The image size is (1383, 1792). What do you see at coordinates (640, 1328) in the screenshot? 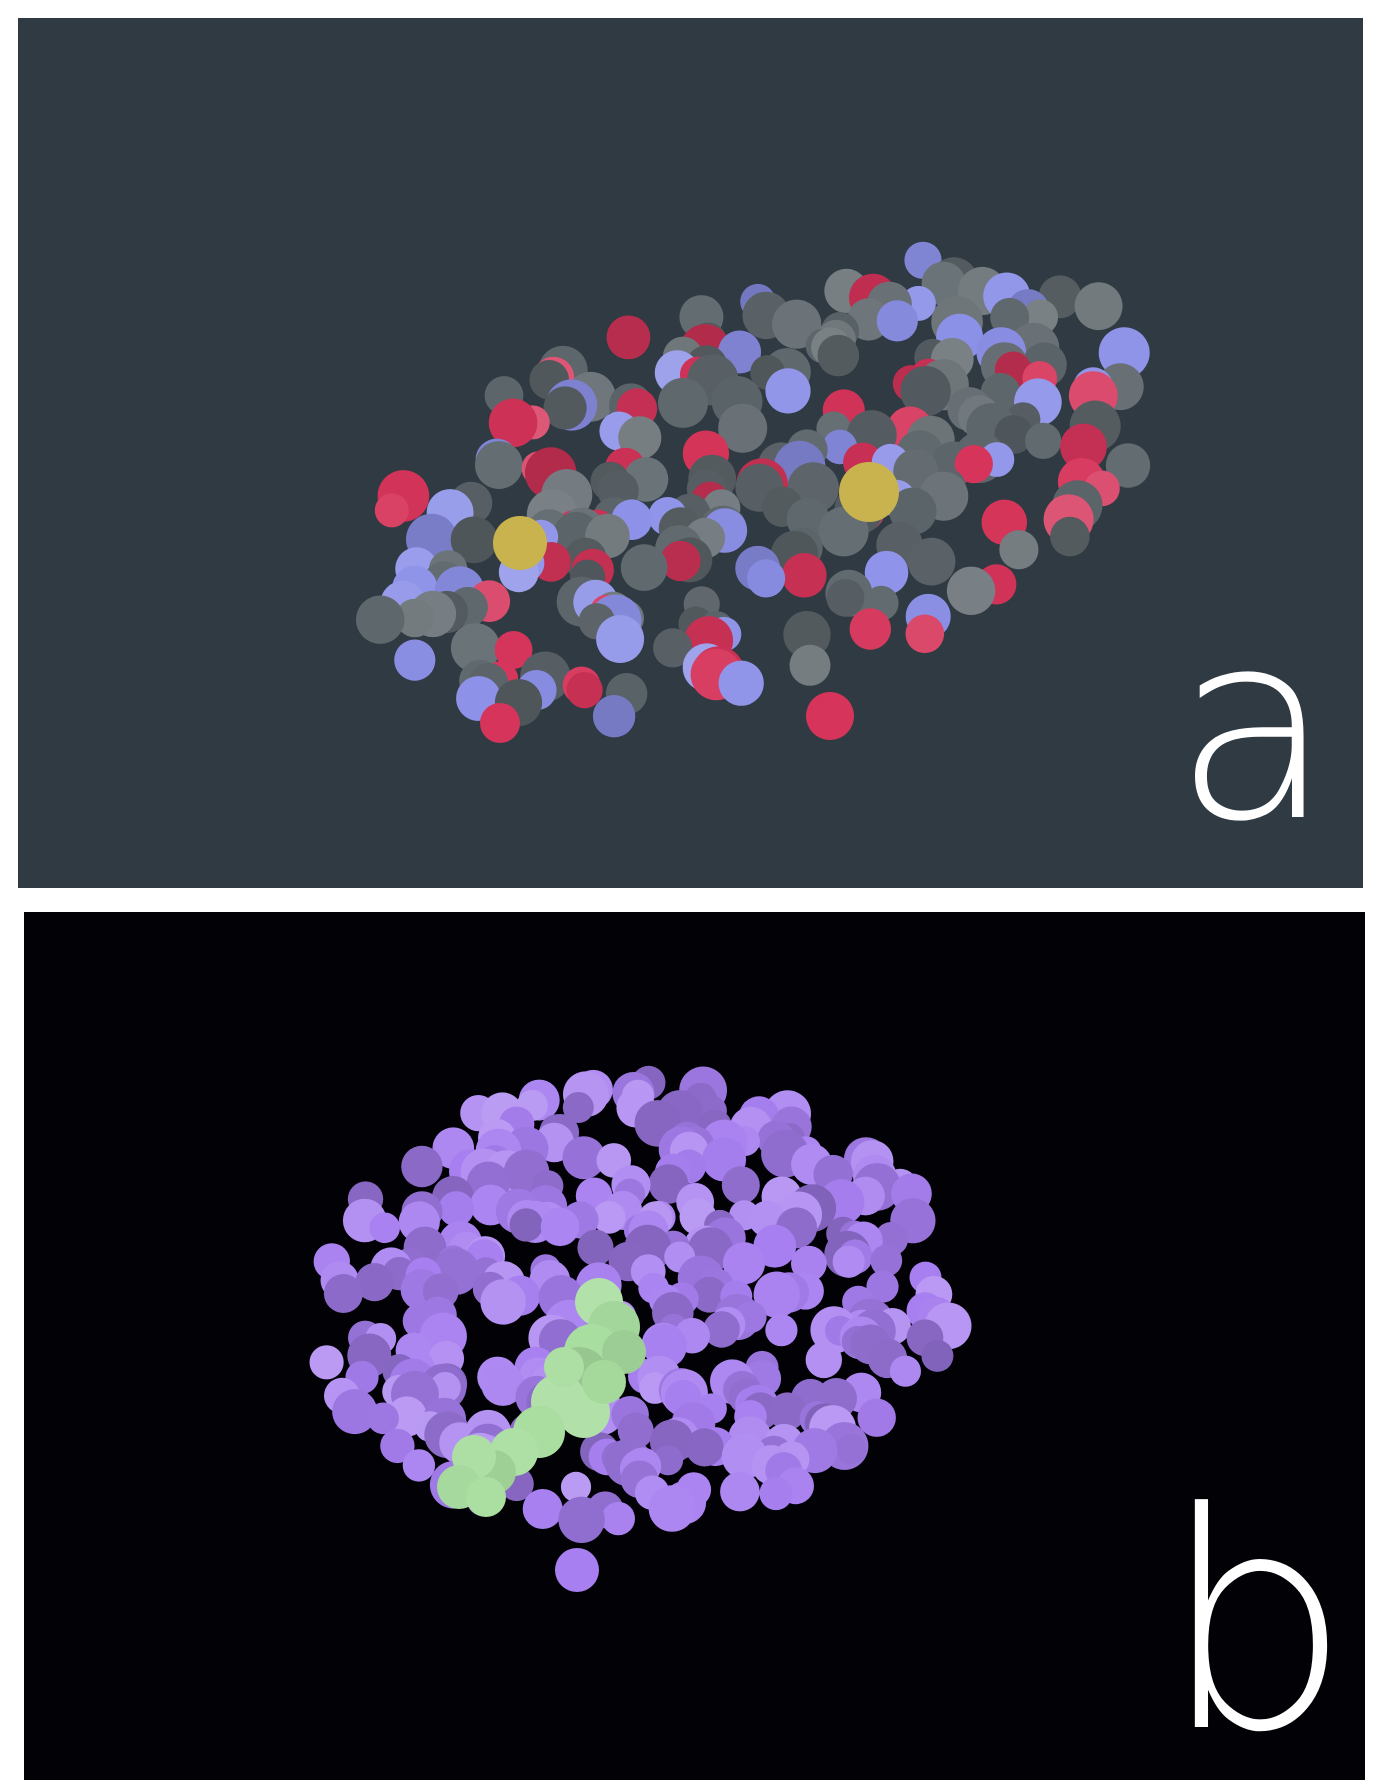
I see `space-filling-protein` at bounding box center [640, 1328].